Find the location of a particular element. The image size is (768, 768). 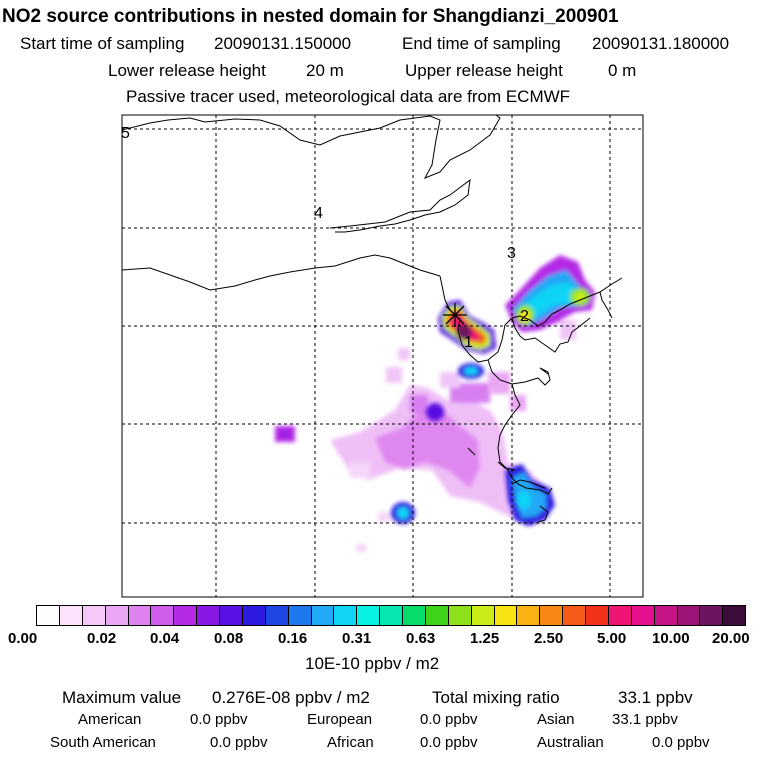

lower-height-value: 20 m is located at coordinates (325, 70).